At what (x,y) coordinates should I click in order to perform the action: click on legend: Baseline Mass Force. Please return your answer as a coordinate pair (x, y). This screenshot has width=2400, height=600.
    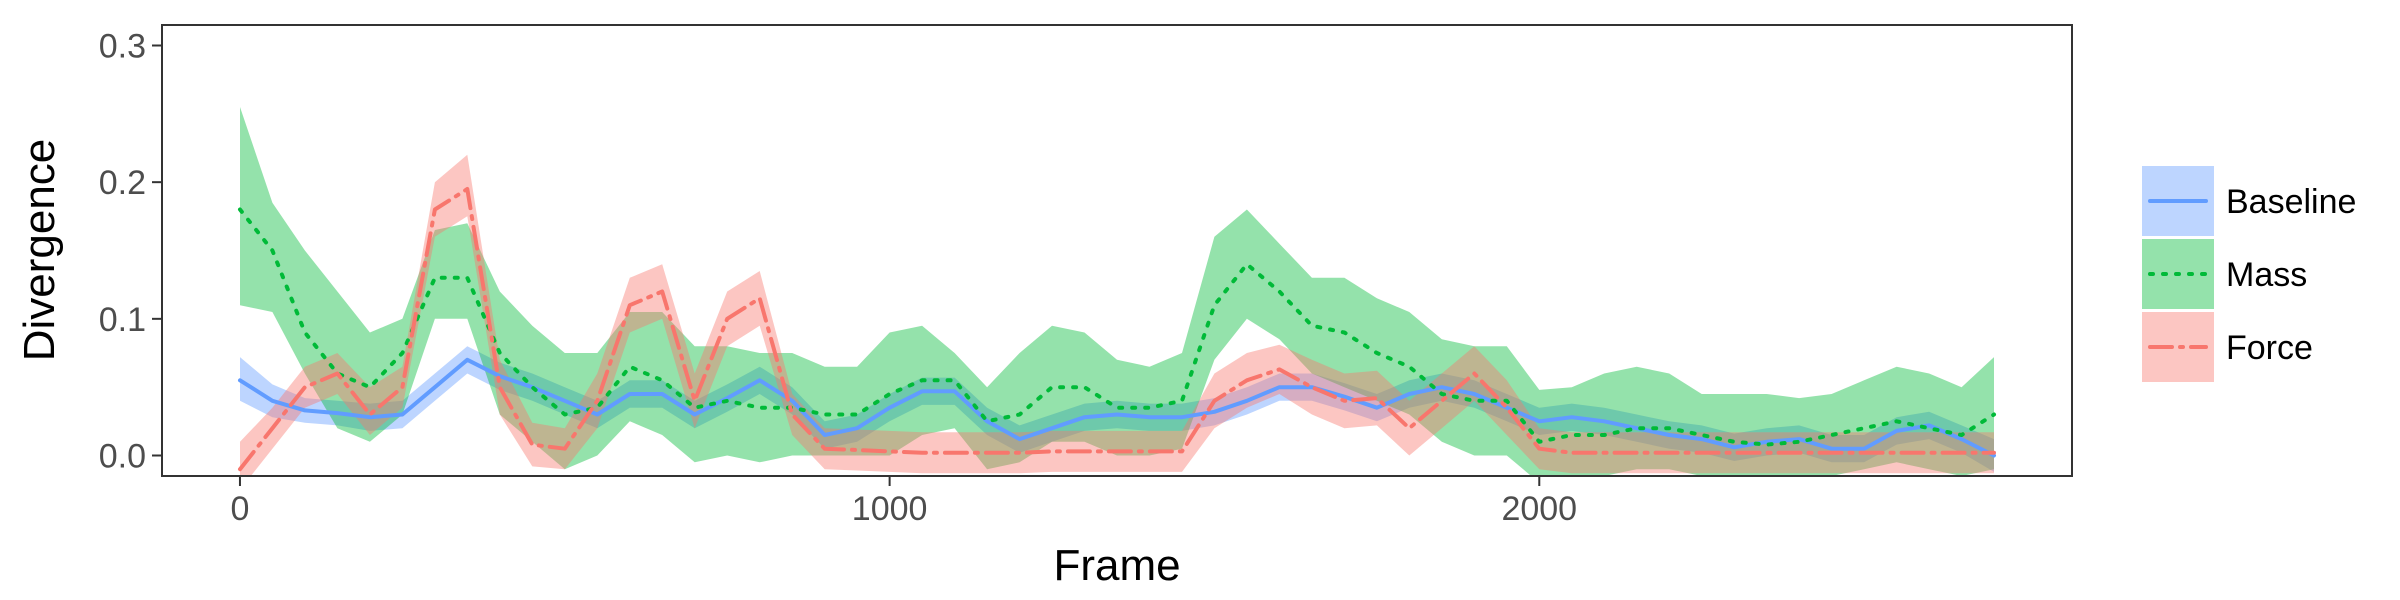
    Looking at the image, I should click on (2249, 274).